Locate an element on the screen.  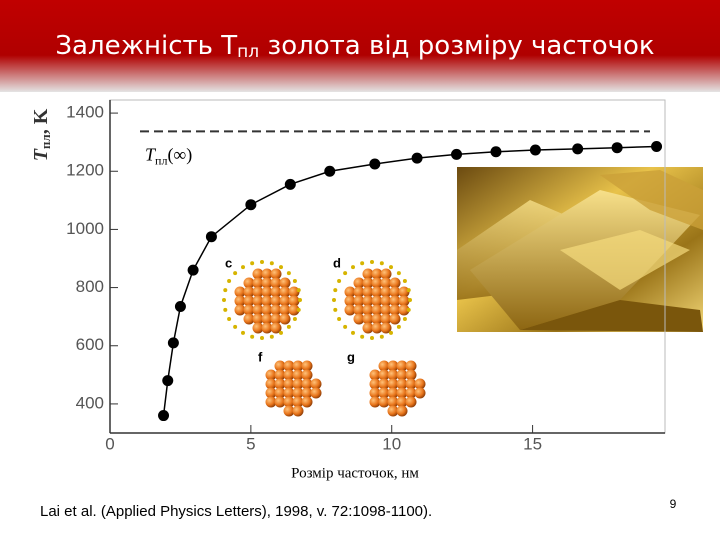
y-tick-label: 1200 is located at coordinates (85, 170).